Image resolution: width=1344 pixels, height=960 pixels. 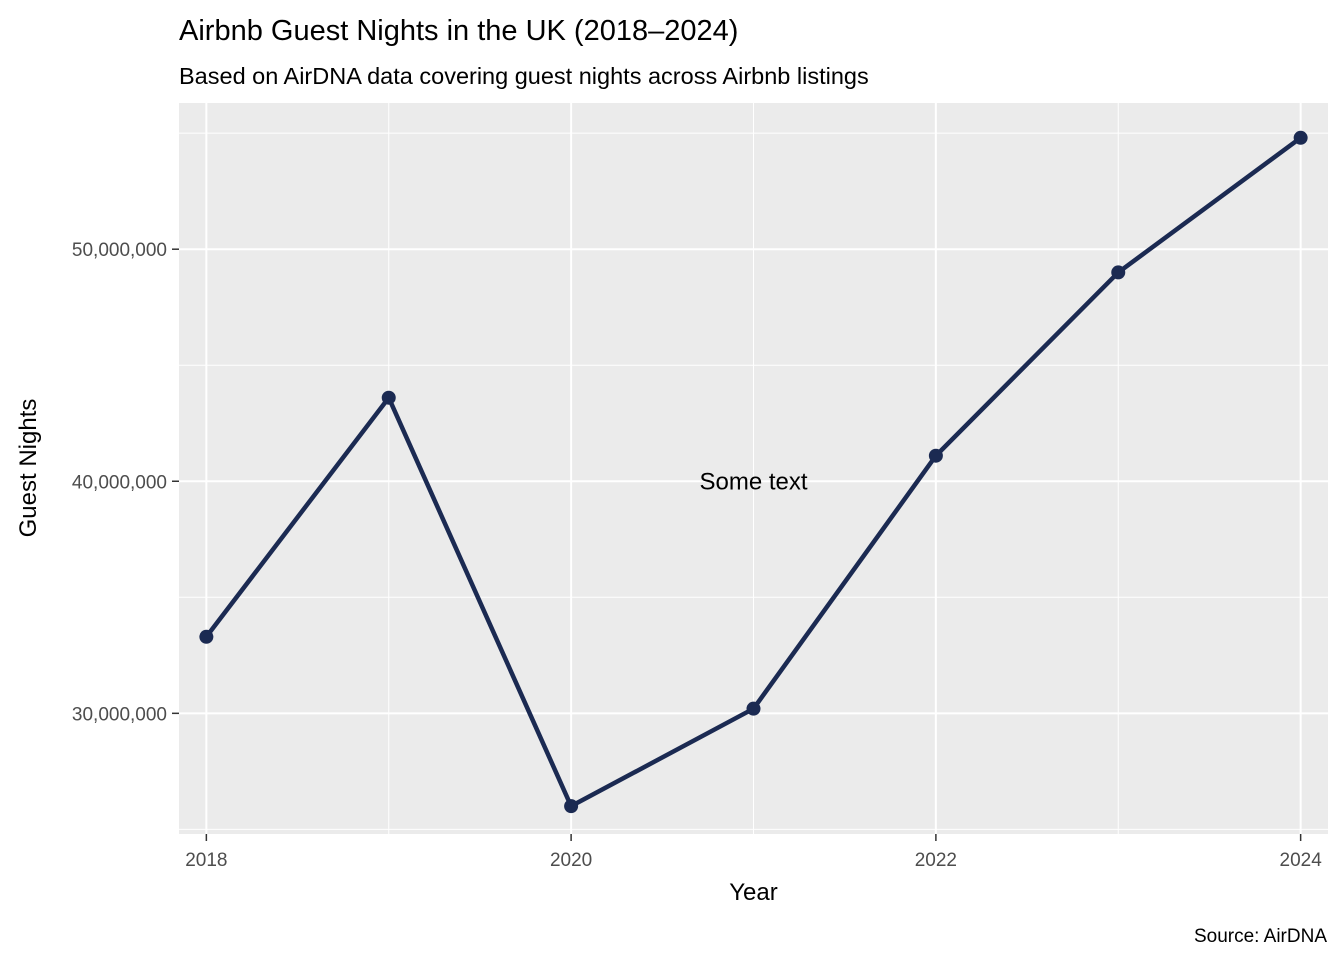 I want to click on y-axis: 30,000,000 40,000,000 50,000,000, so click(x=125, y=482).